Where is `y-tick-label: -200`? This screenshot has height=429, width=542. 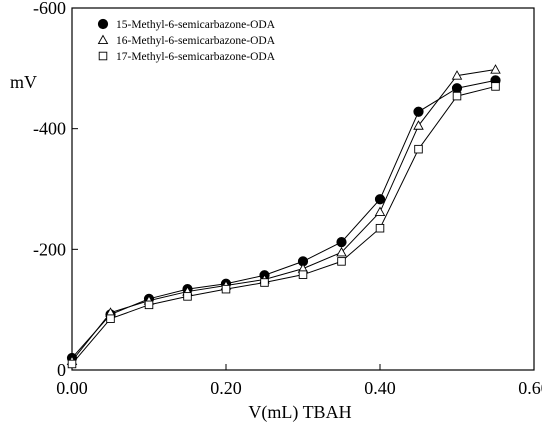
y-tick-label: -200 is located at coordinates (49, 249).